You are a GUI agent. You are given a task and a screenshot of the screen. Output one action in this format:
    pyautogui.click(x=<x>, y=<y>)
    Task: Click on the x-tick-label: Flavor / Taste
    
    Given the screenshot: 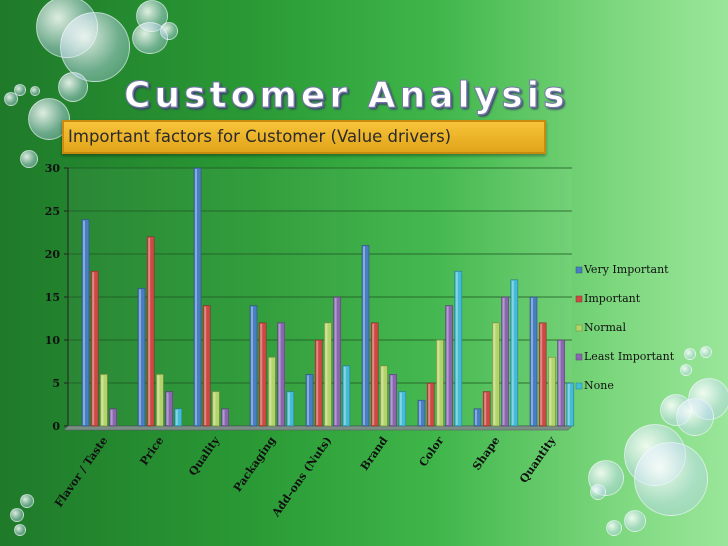 What is the action you would take?
    pyautogui.click(x=81, y=471)
    